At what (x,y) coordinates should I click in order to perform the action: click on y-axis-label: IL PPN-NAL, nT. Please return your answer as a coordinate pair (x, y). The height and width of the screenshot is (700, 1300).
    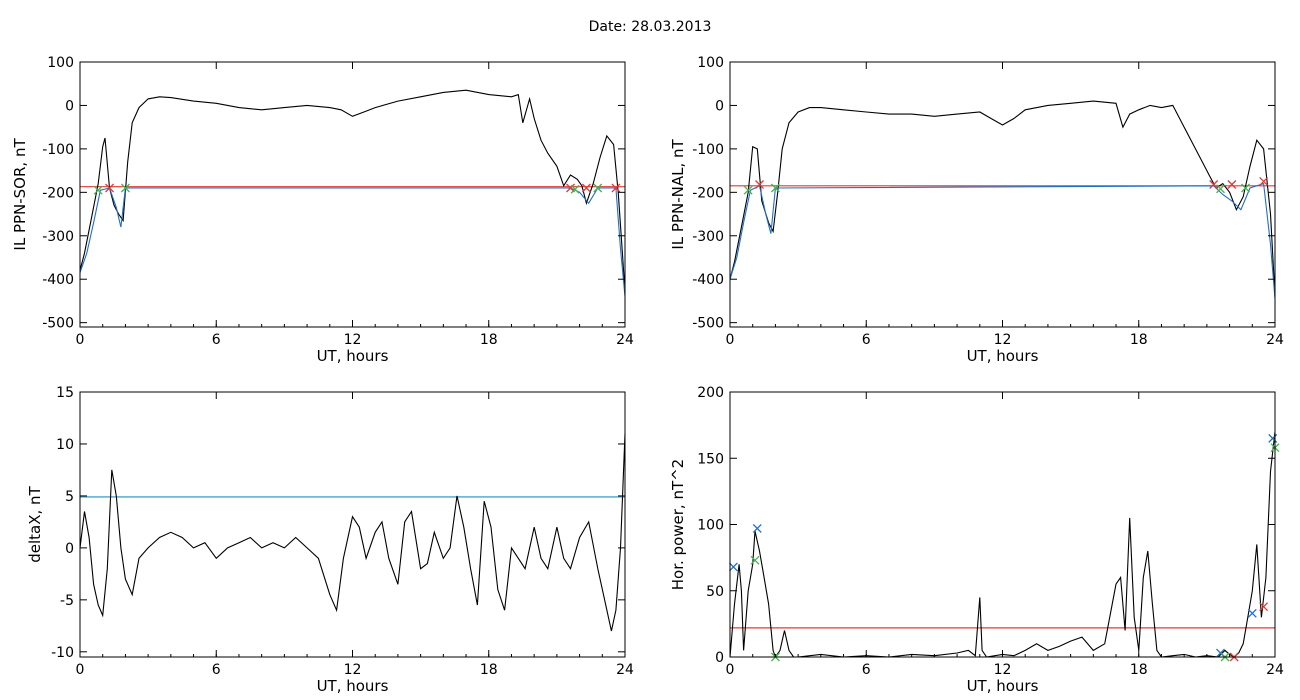
    Looking at the image, I should click on (678, 194).